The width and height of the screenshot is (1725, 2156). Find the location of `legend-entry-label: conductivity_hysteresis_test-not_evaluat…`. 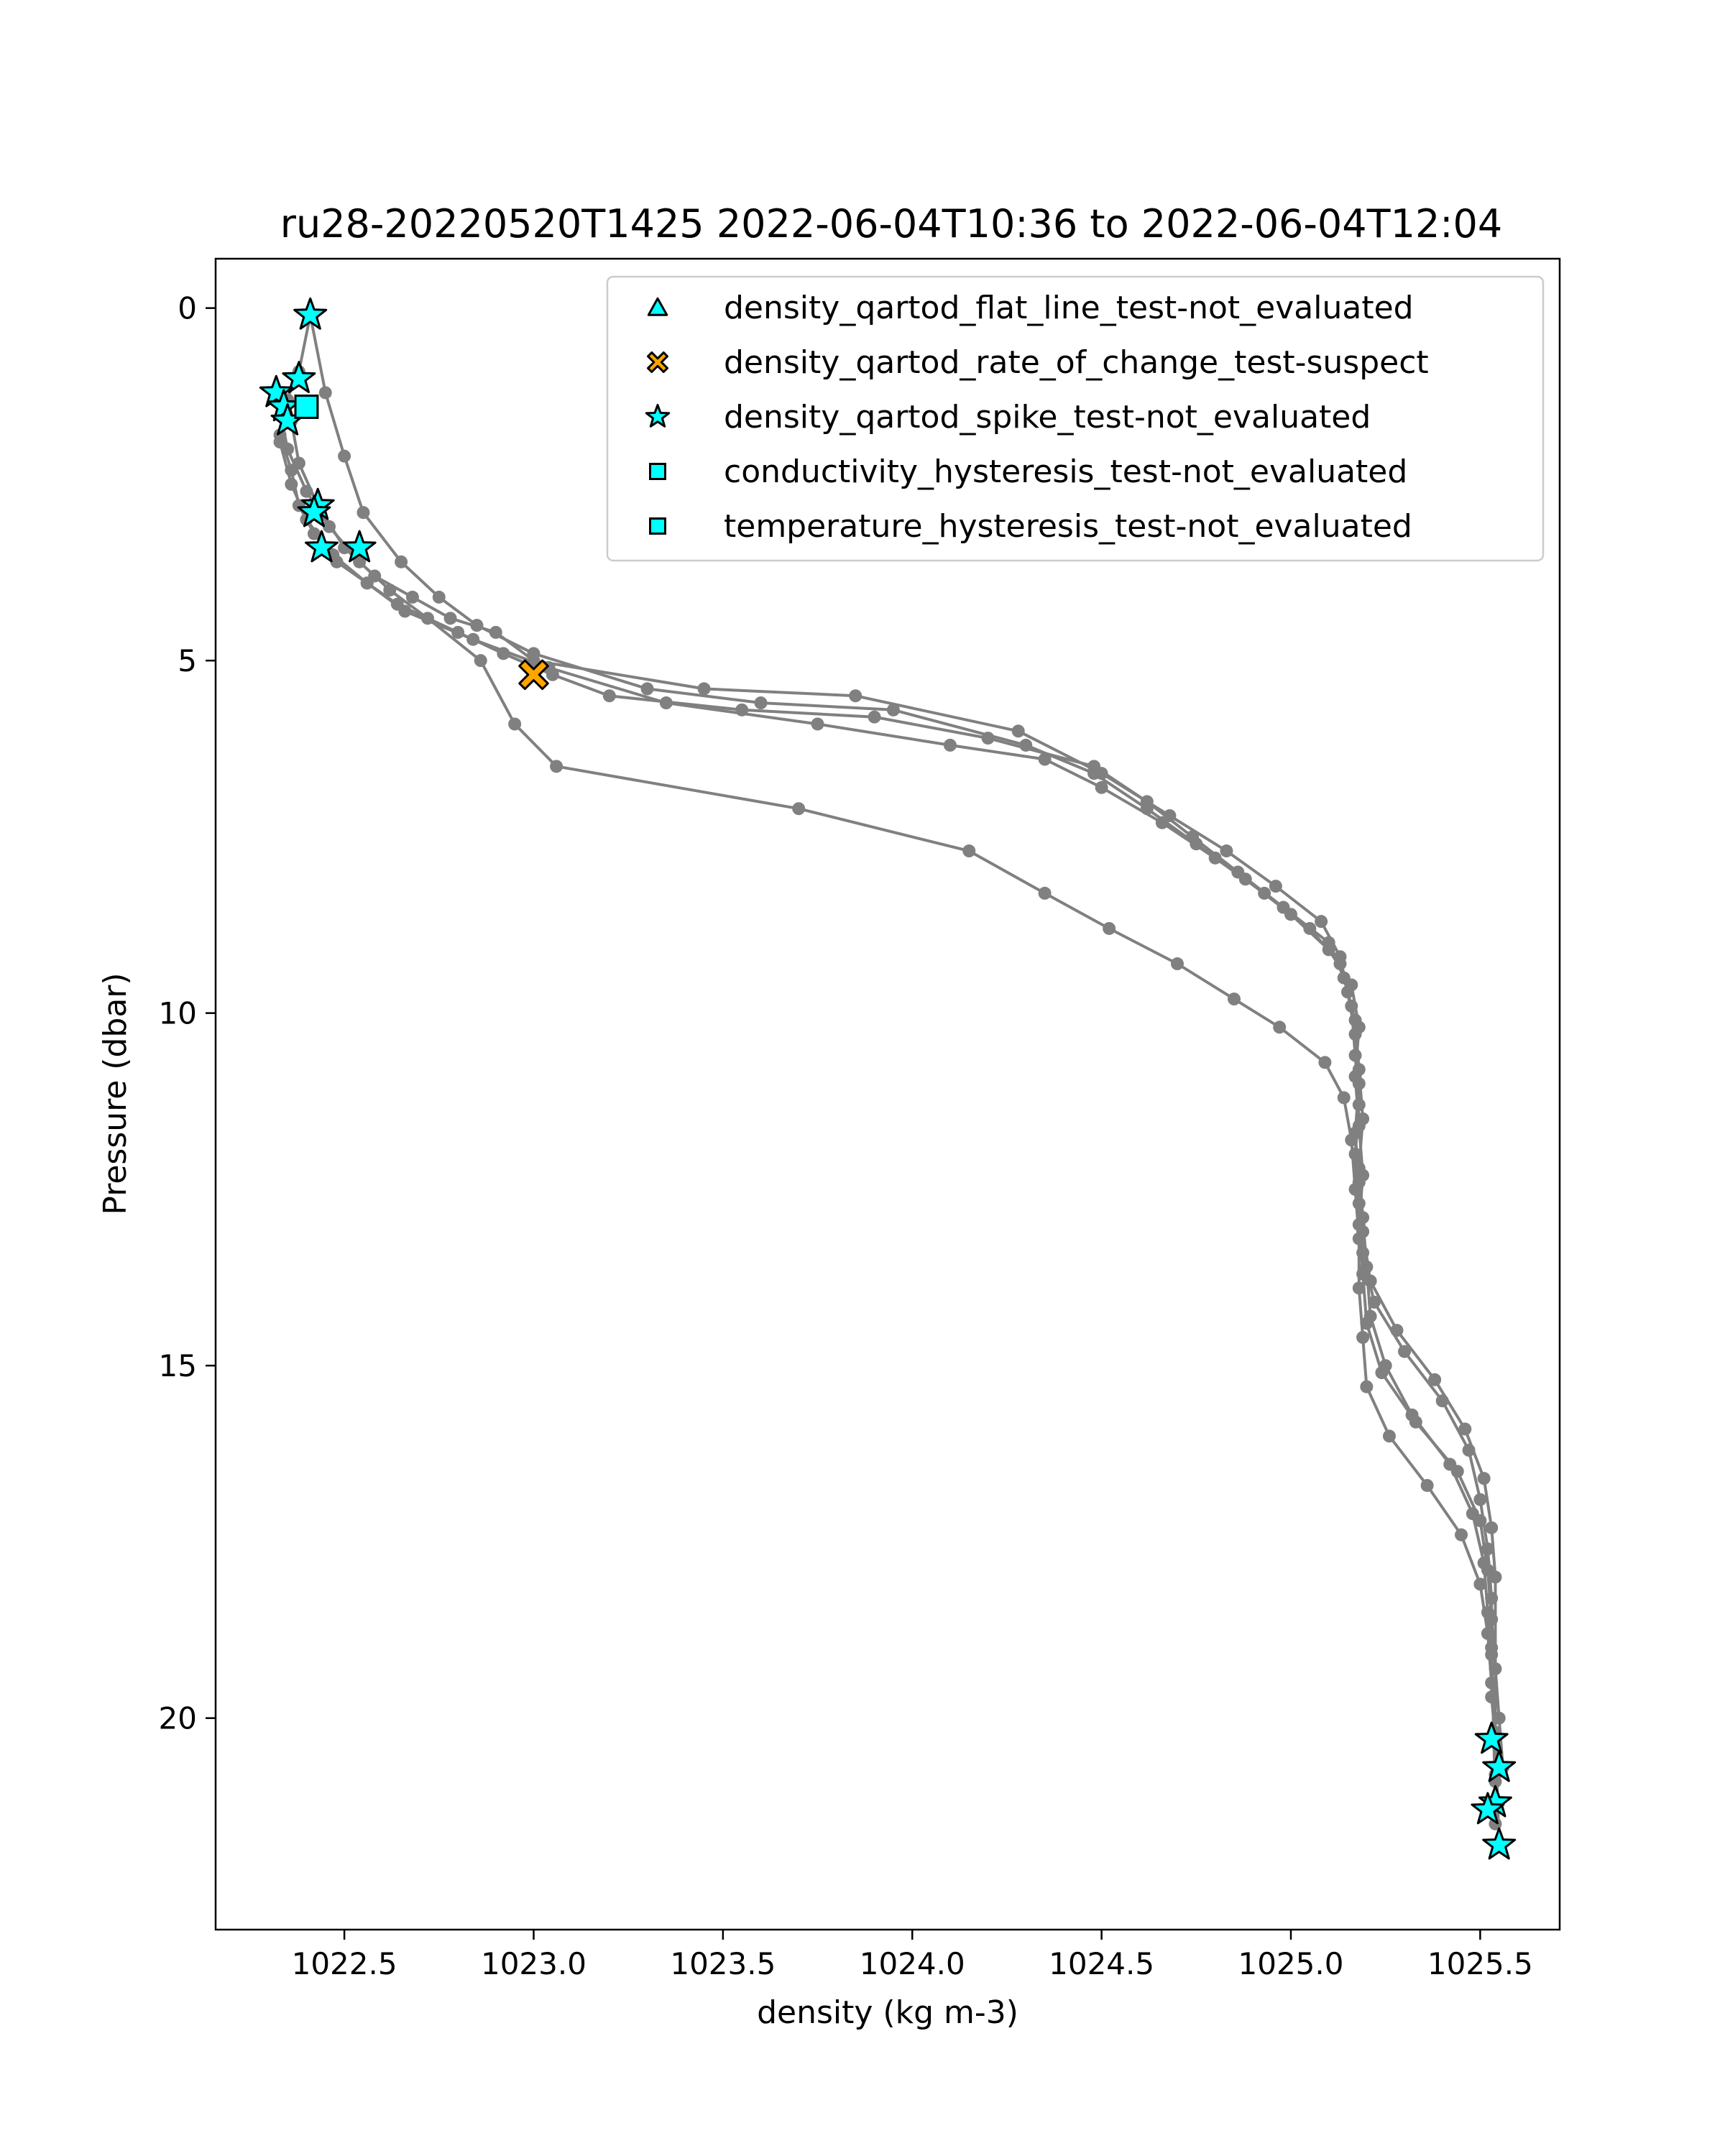

legend-entry-label: conductivity_hysteresis_test-not_evaluat… is located at coordinates (1065, 472).